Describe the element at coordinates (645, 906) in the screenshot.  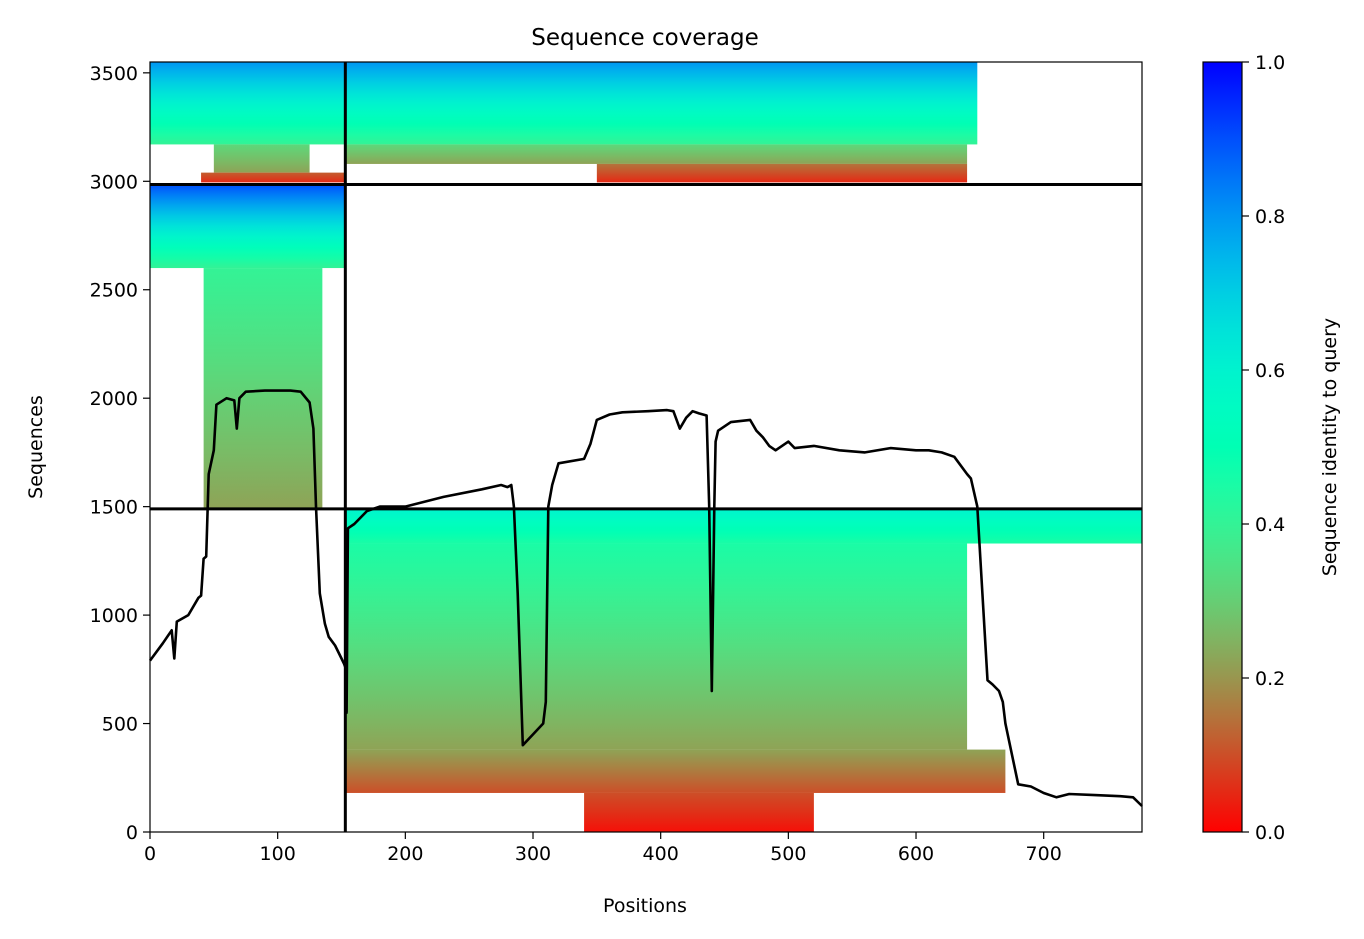
I see `x-axis-label: Positions` at that location.